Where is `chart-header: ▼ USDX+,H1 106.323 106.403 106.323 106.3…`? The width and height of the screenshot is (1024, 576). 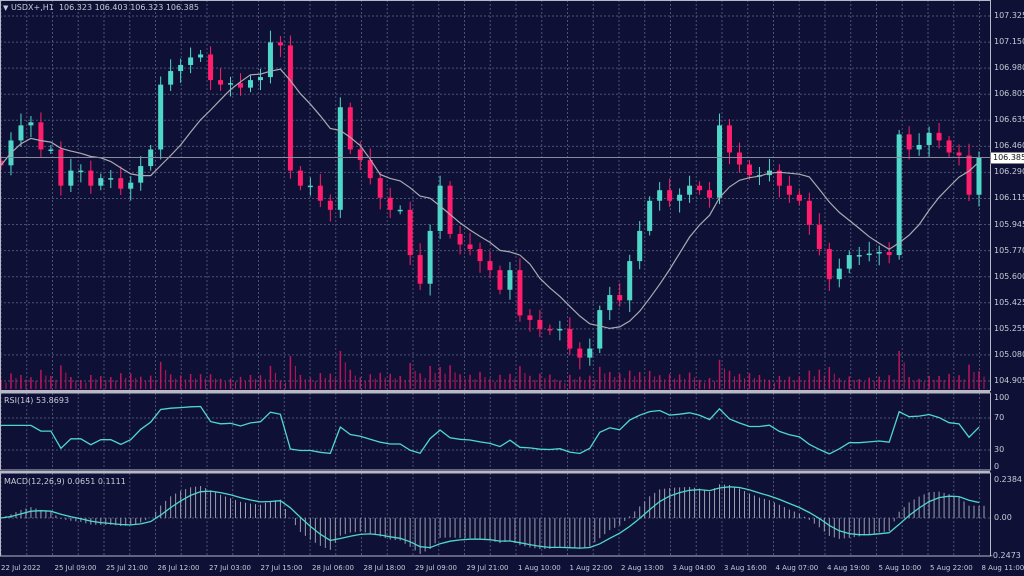 chart-header: ▼ USDX+,H1 106.323 106.403 106.323 106.3… is located at coordinates (101, 8).